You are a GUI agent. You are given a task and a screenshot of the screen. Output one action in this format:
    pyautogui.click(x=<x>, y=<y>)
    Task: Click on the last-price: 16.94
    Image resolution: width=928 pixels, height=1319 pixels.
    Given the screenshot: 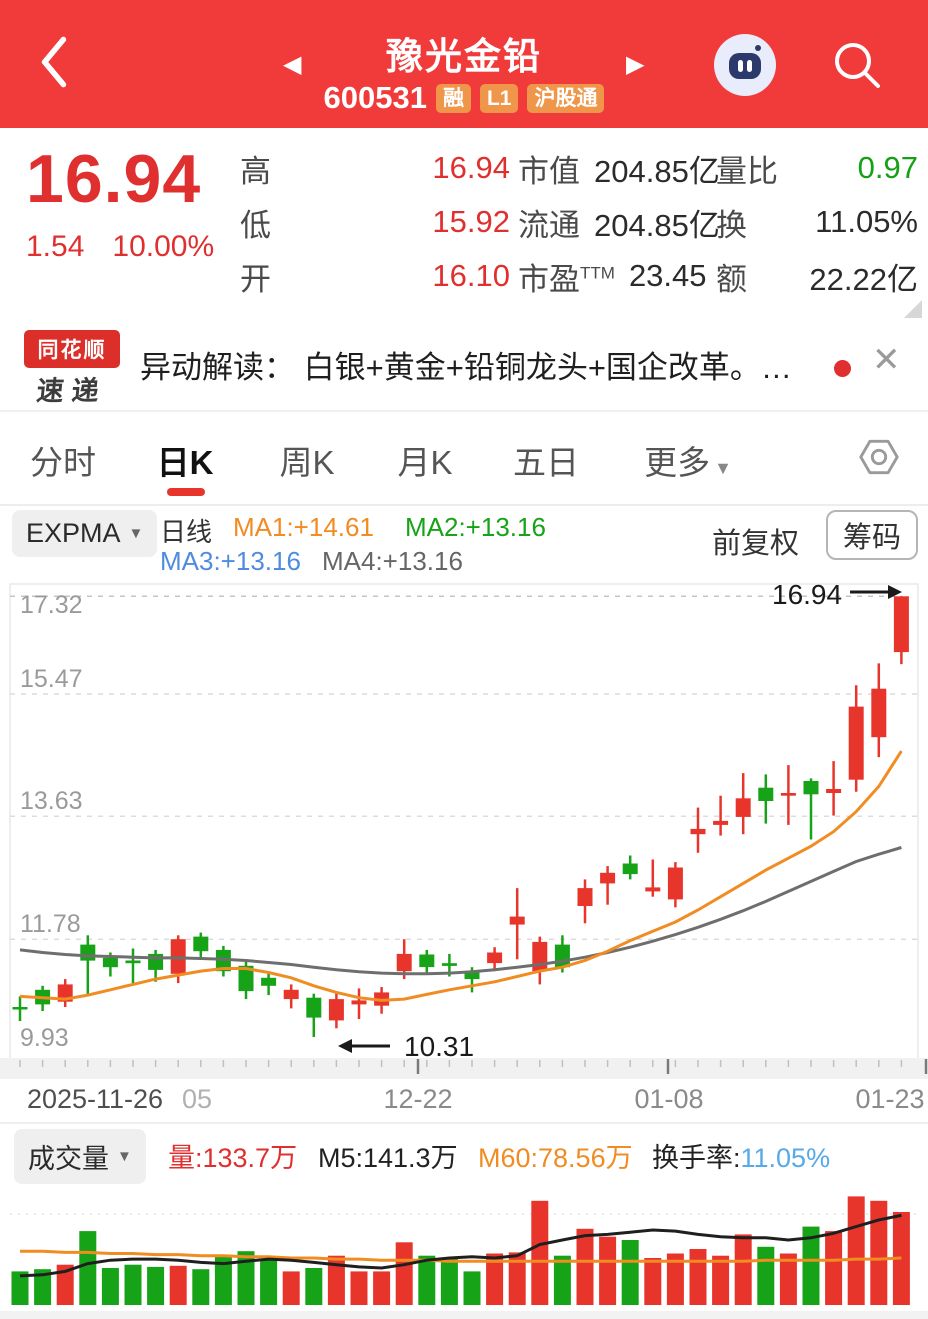 What is the action you would take?
    pyautogui.click(x=114, y=179)
    